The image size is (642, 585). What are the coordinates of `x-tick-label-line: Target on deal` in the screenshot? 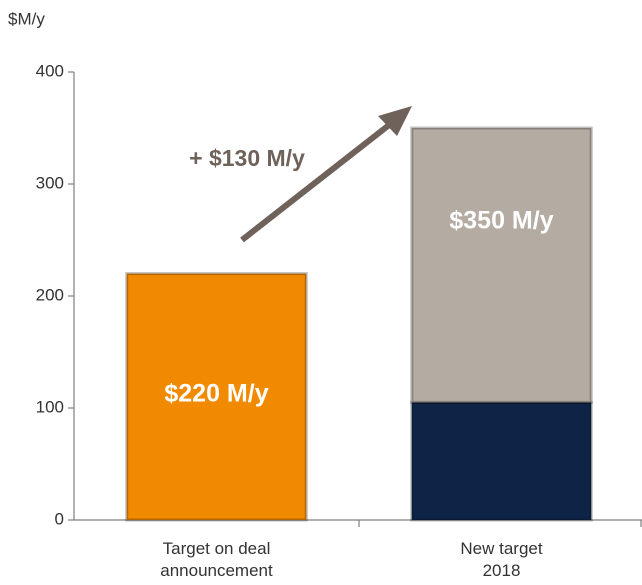 It's located at (217, 548).